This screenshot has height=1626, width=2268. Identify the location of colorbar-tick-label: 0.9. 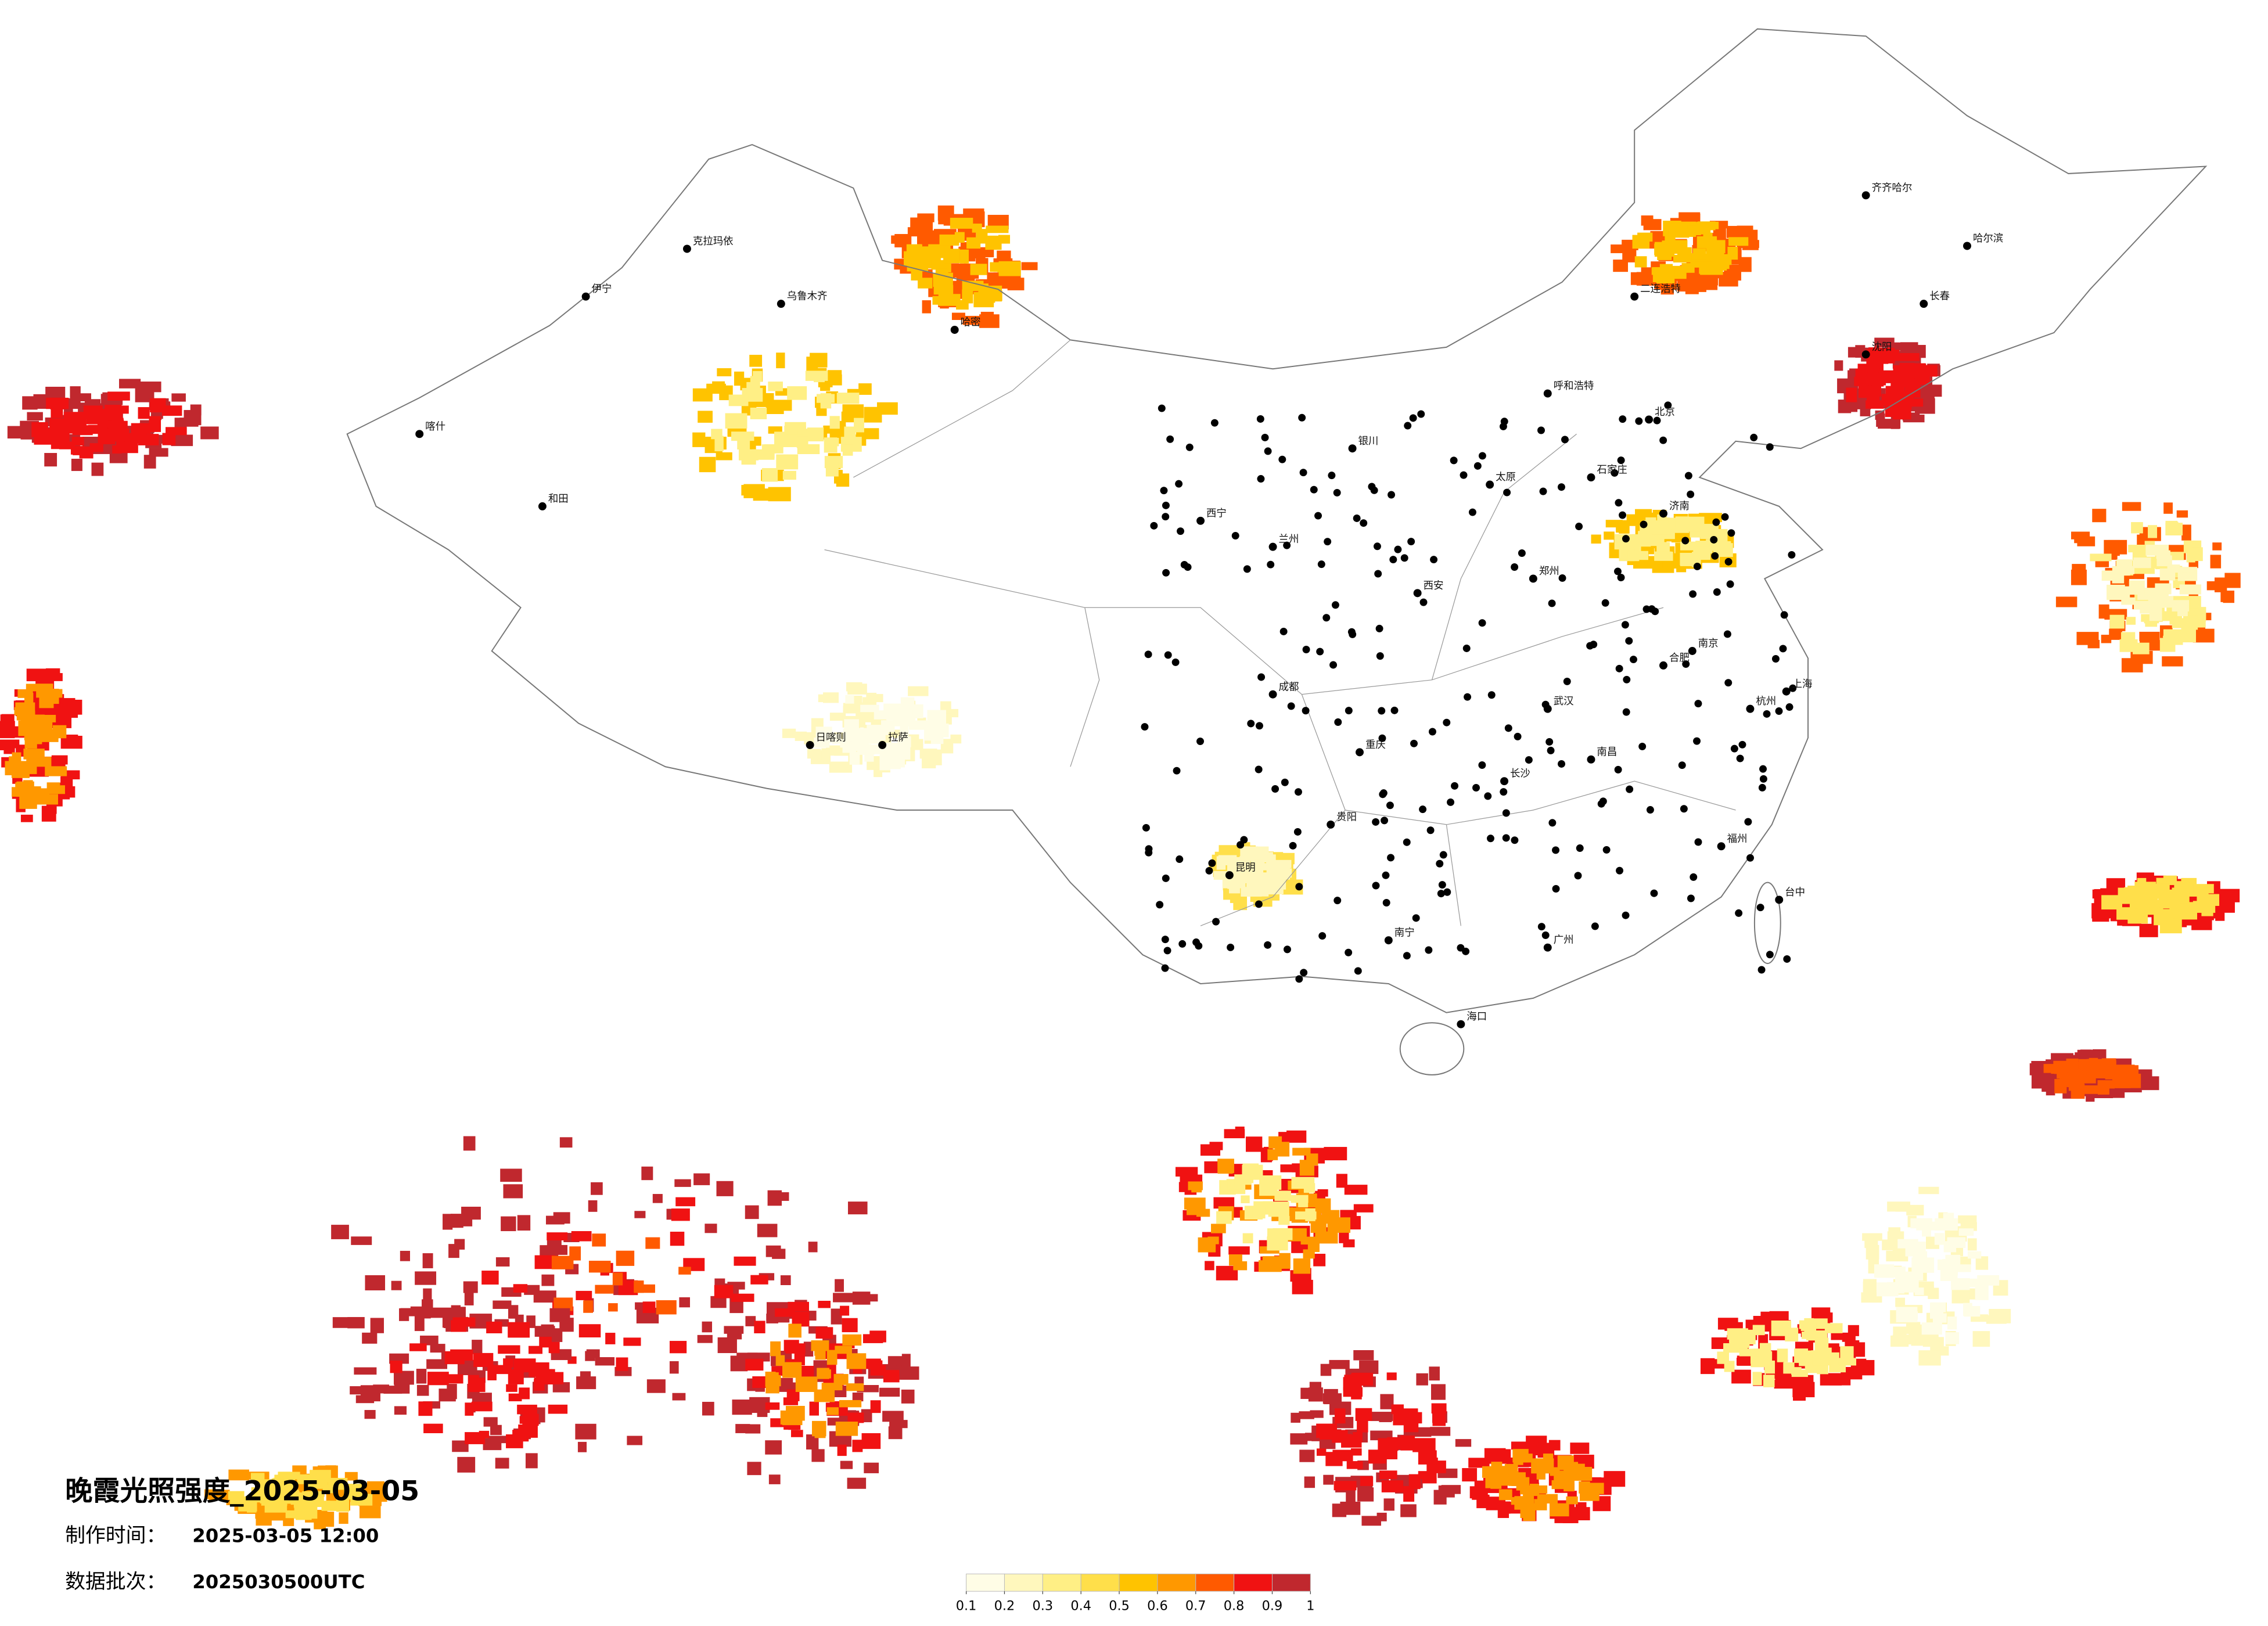
(1272, 1606).